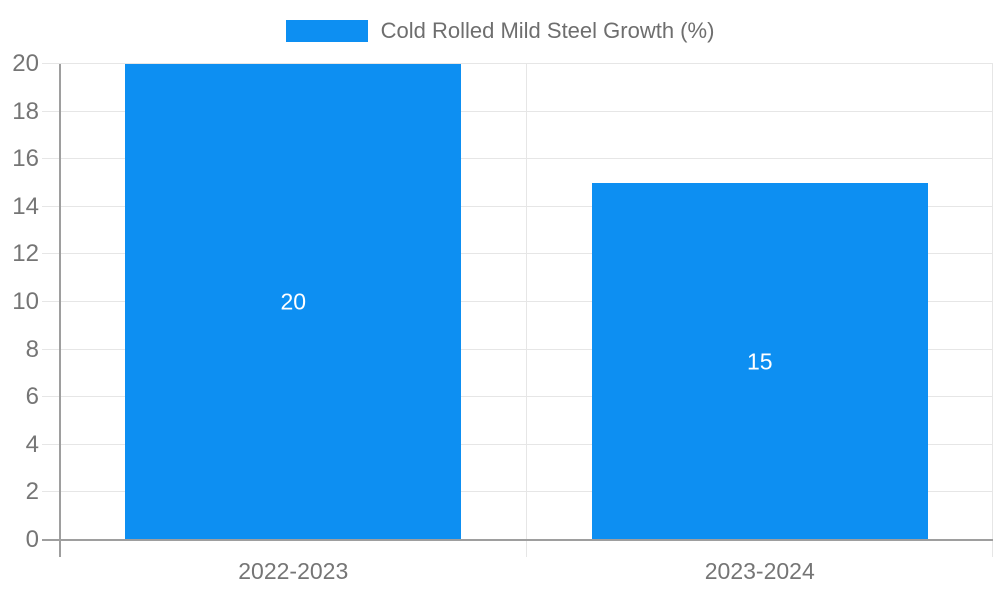  I want to click on xtick-label-2023-2024: 2023-2024, so click(759, 571).